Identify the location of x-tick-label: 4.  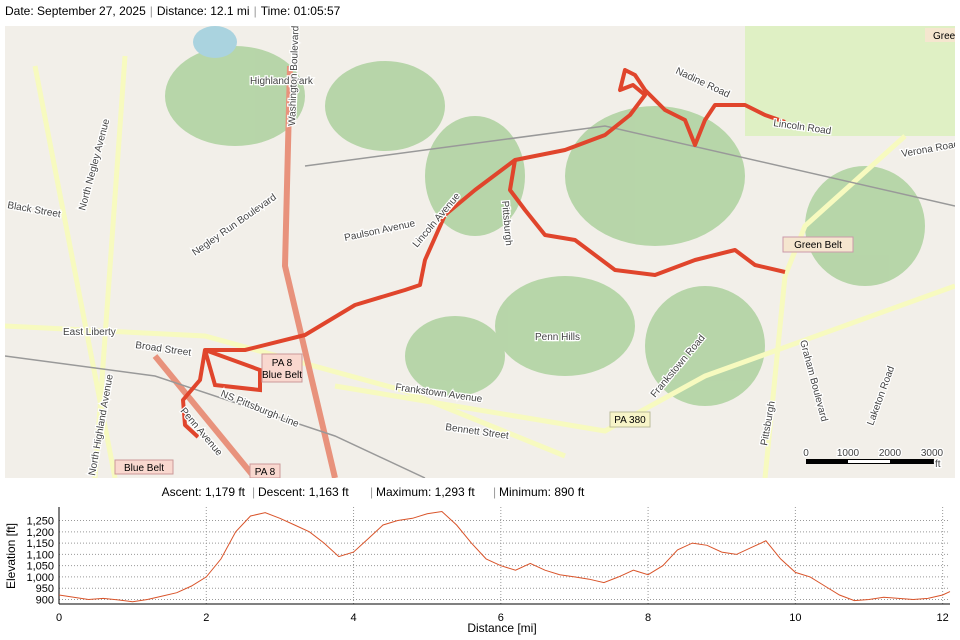
(353, 618).